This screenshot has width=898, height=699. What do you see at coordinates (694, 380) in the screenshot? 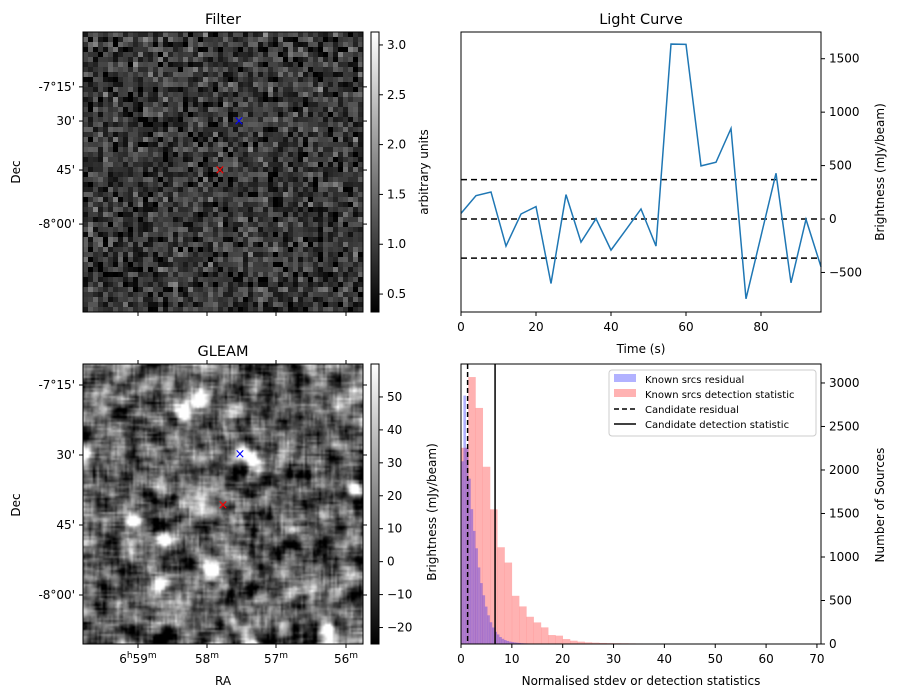
I see `legend-label: Known srcs residual` at bounding box center [694, 380].